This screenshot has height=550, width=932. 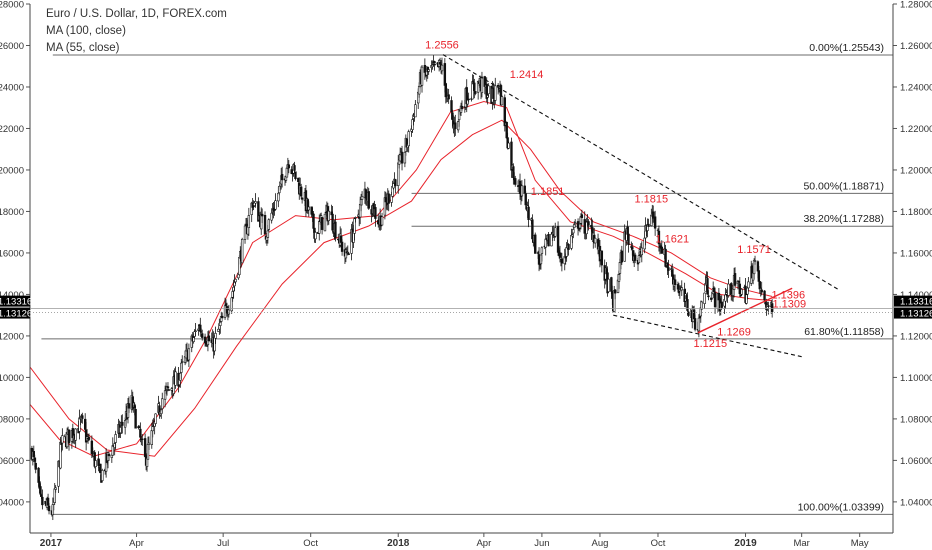 I want to click on price-annotation: 1.1621, so click(x=672, y=240).